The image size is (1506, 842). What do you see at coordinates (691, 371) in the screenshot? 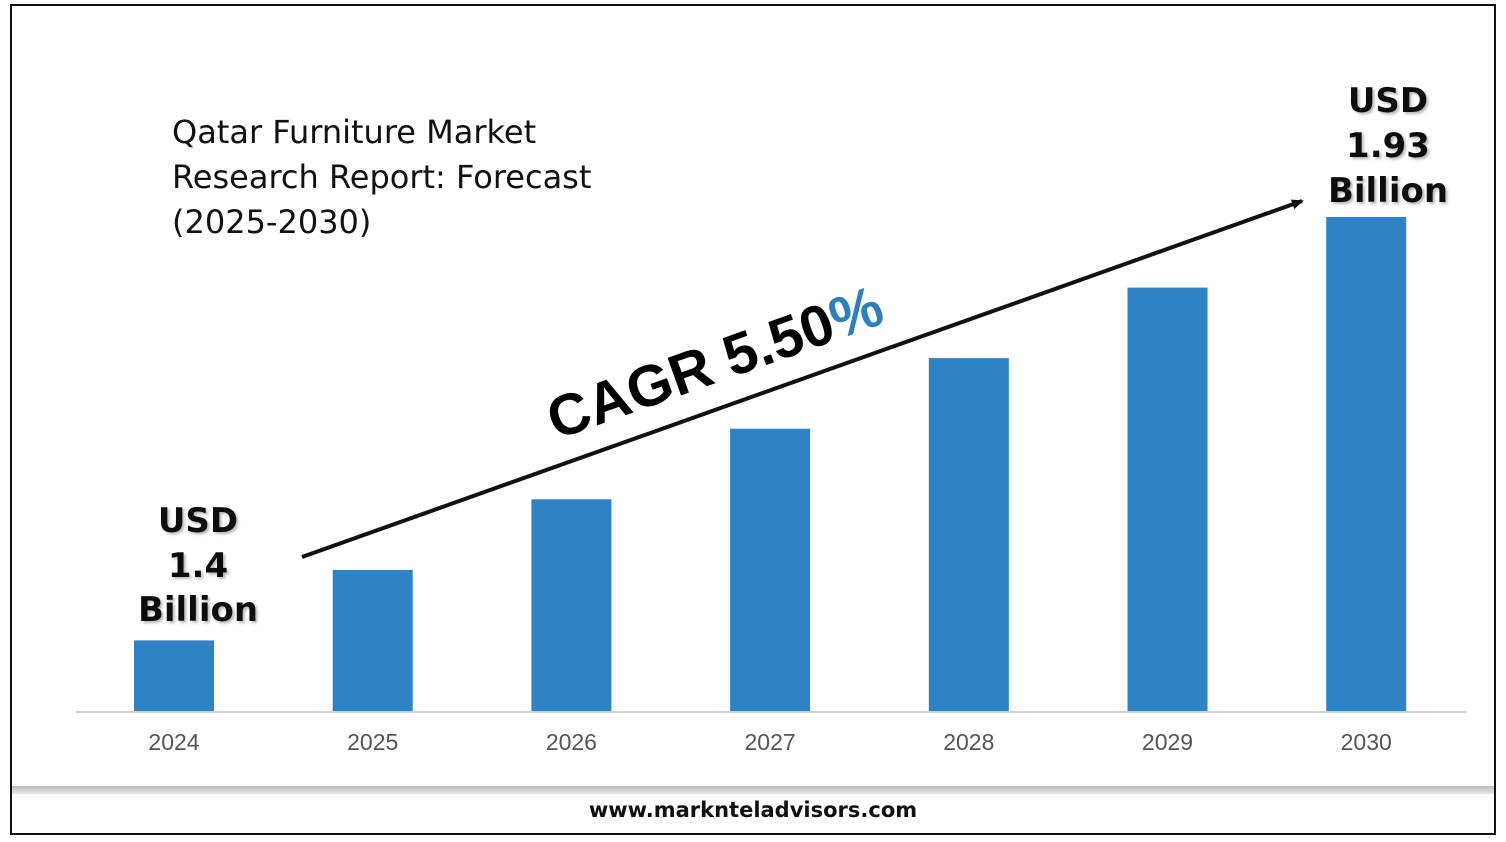
I see `cagr-label-prefix: CAGR 5.50` at bounding box center [691, 371].